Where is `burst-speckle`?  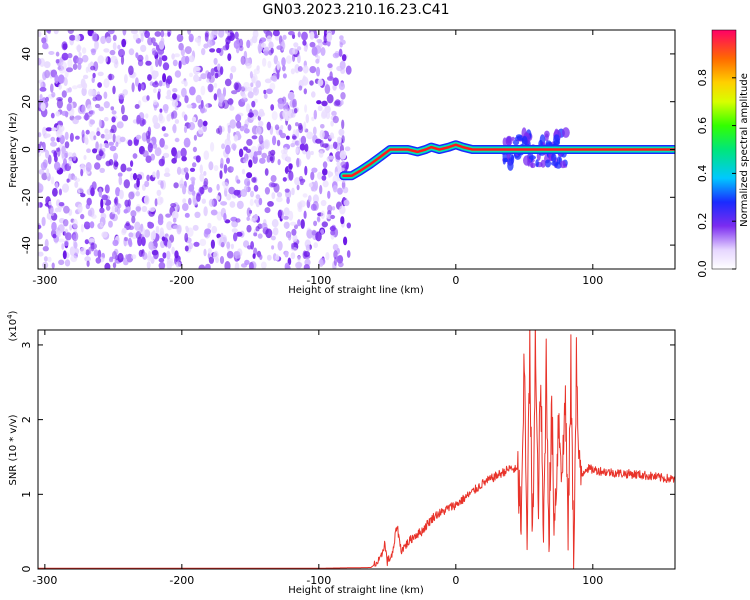
burst-speckle is located at coordinates (504, 162).